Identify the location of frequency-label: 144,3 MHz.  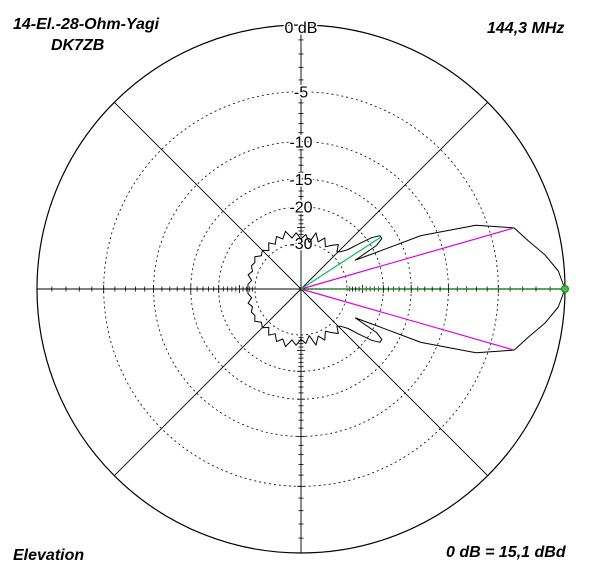
(526, 28).